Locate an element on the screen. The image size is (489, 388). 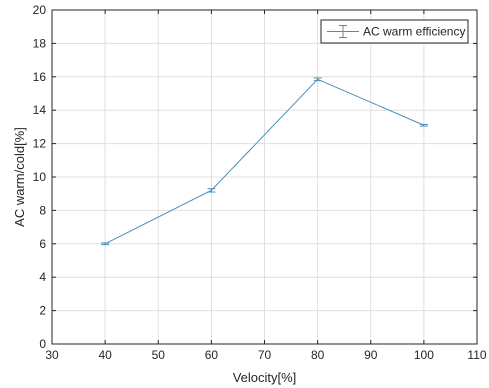
y-tick-label: 2 is located at coordinates (42, 311).